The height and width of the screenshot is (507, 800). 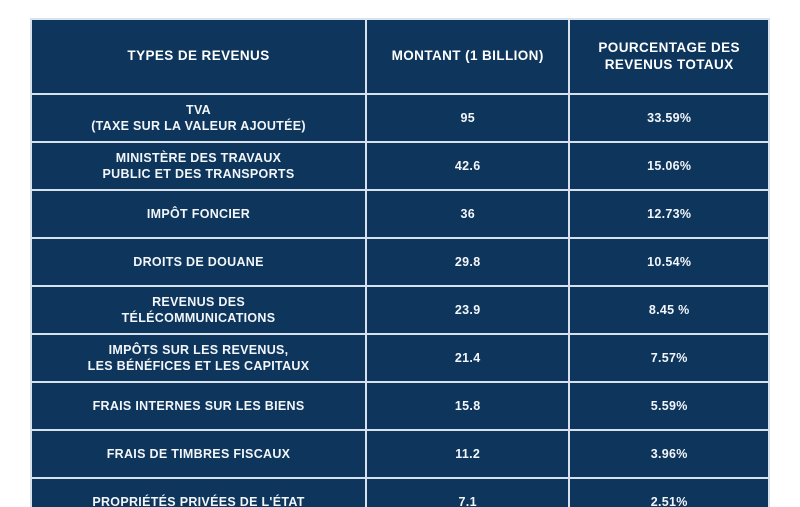 What do you see at coordinates (468, 56) in the screenshot?
I see `header-montant: MONTANT (1 BILLION)` at bounding box center [468, 56].